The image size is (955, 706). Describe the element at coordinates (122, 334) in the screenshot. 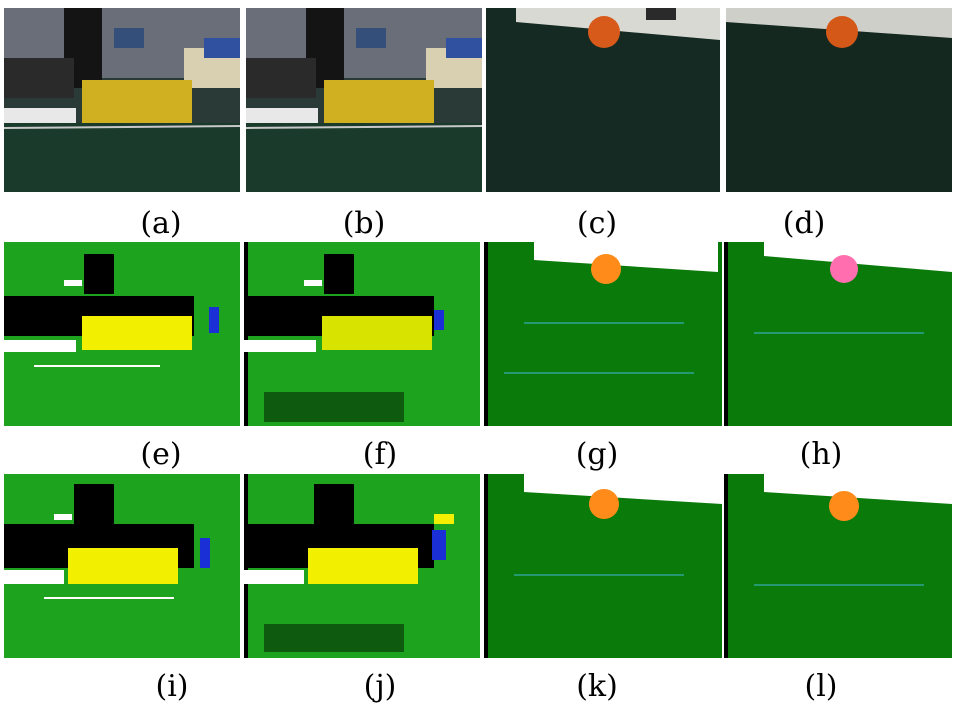

I see `panel-e-classified` at that location.